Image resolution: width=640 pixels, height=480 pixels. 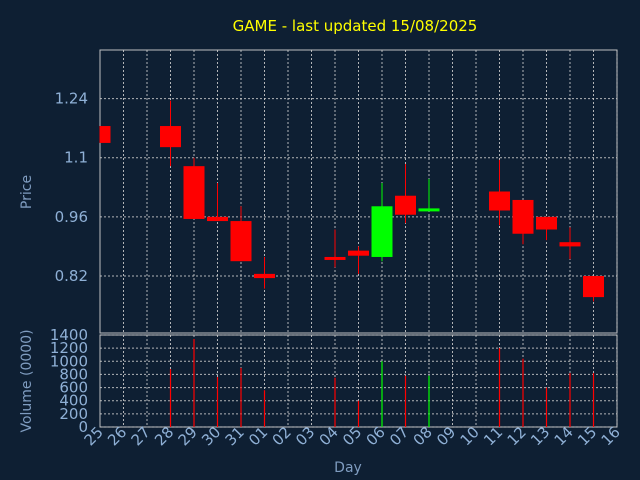 What do you see at coordinates (73, 401) in the screenshot?
I see `volume-tick-label: 400` at bounding box center [73, 401].